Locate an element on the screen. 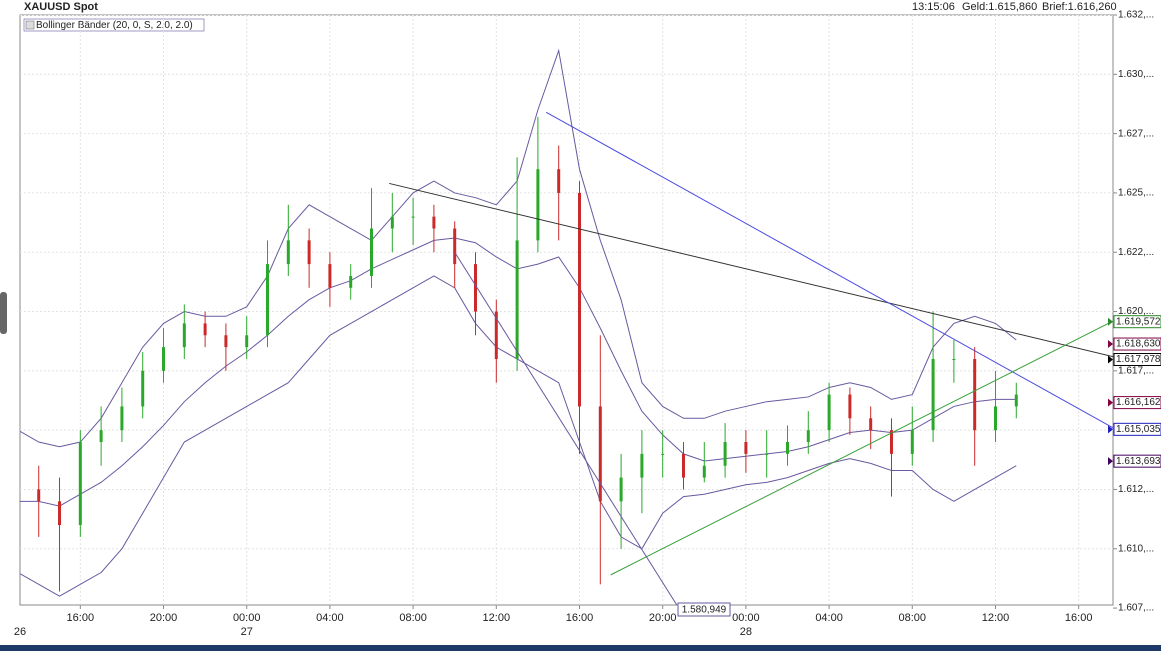  scroll-bar is located at coordinates (580, 648).